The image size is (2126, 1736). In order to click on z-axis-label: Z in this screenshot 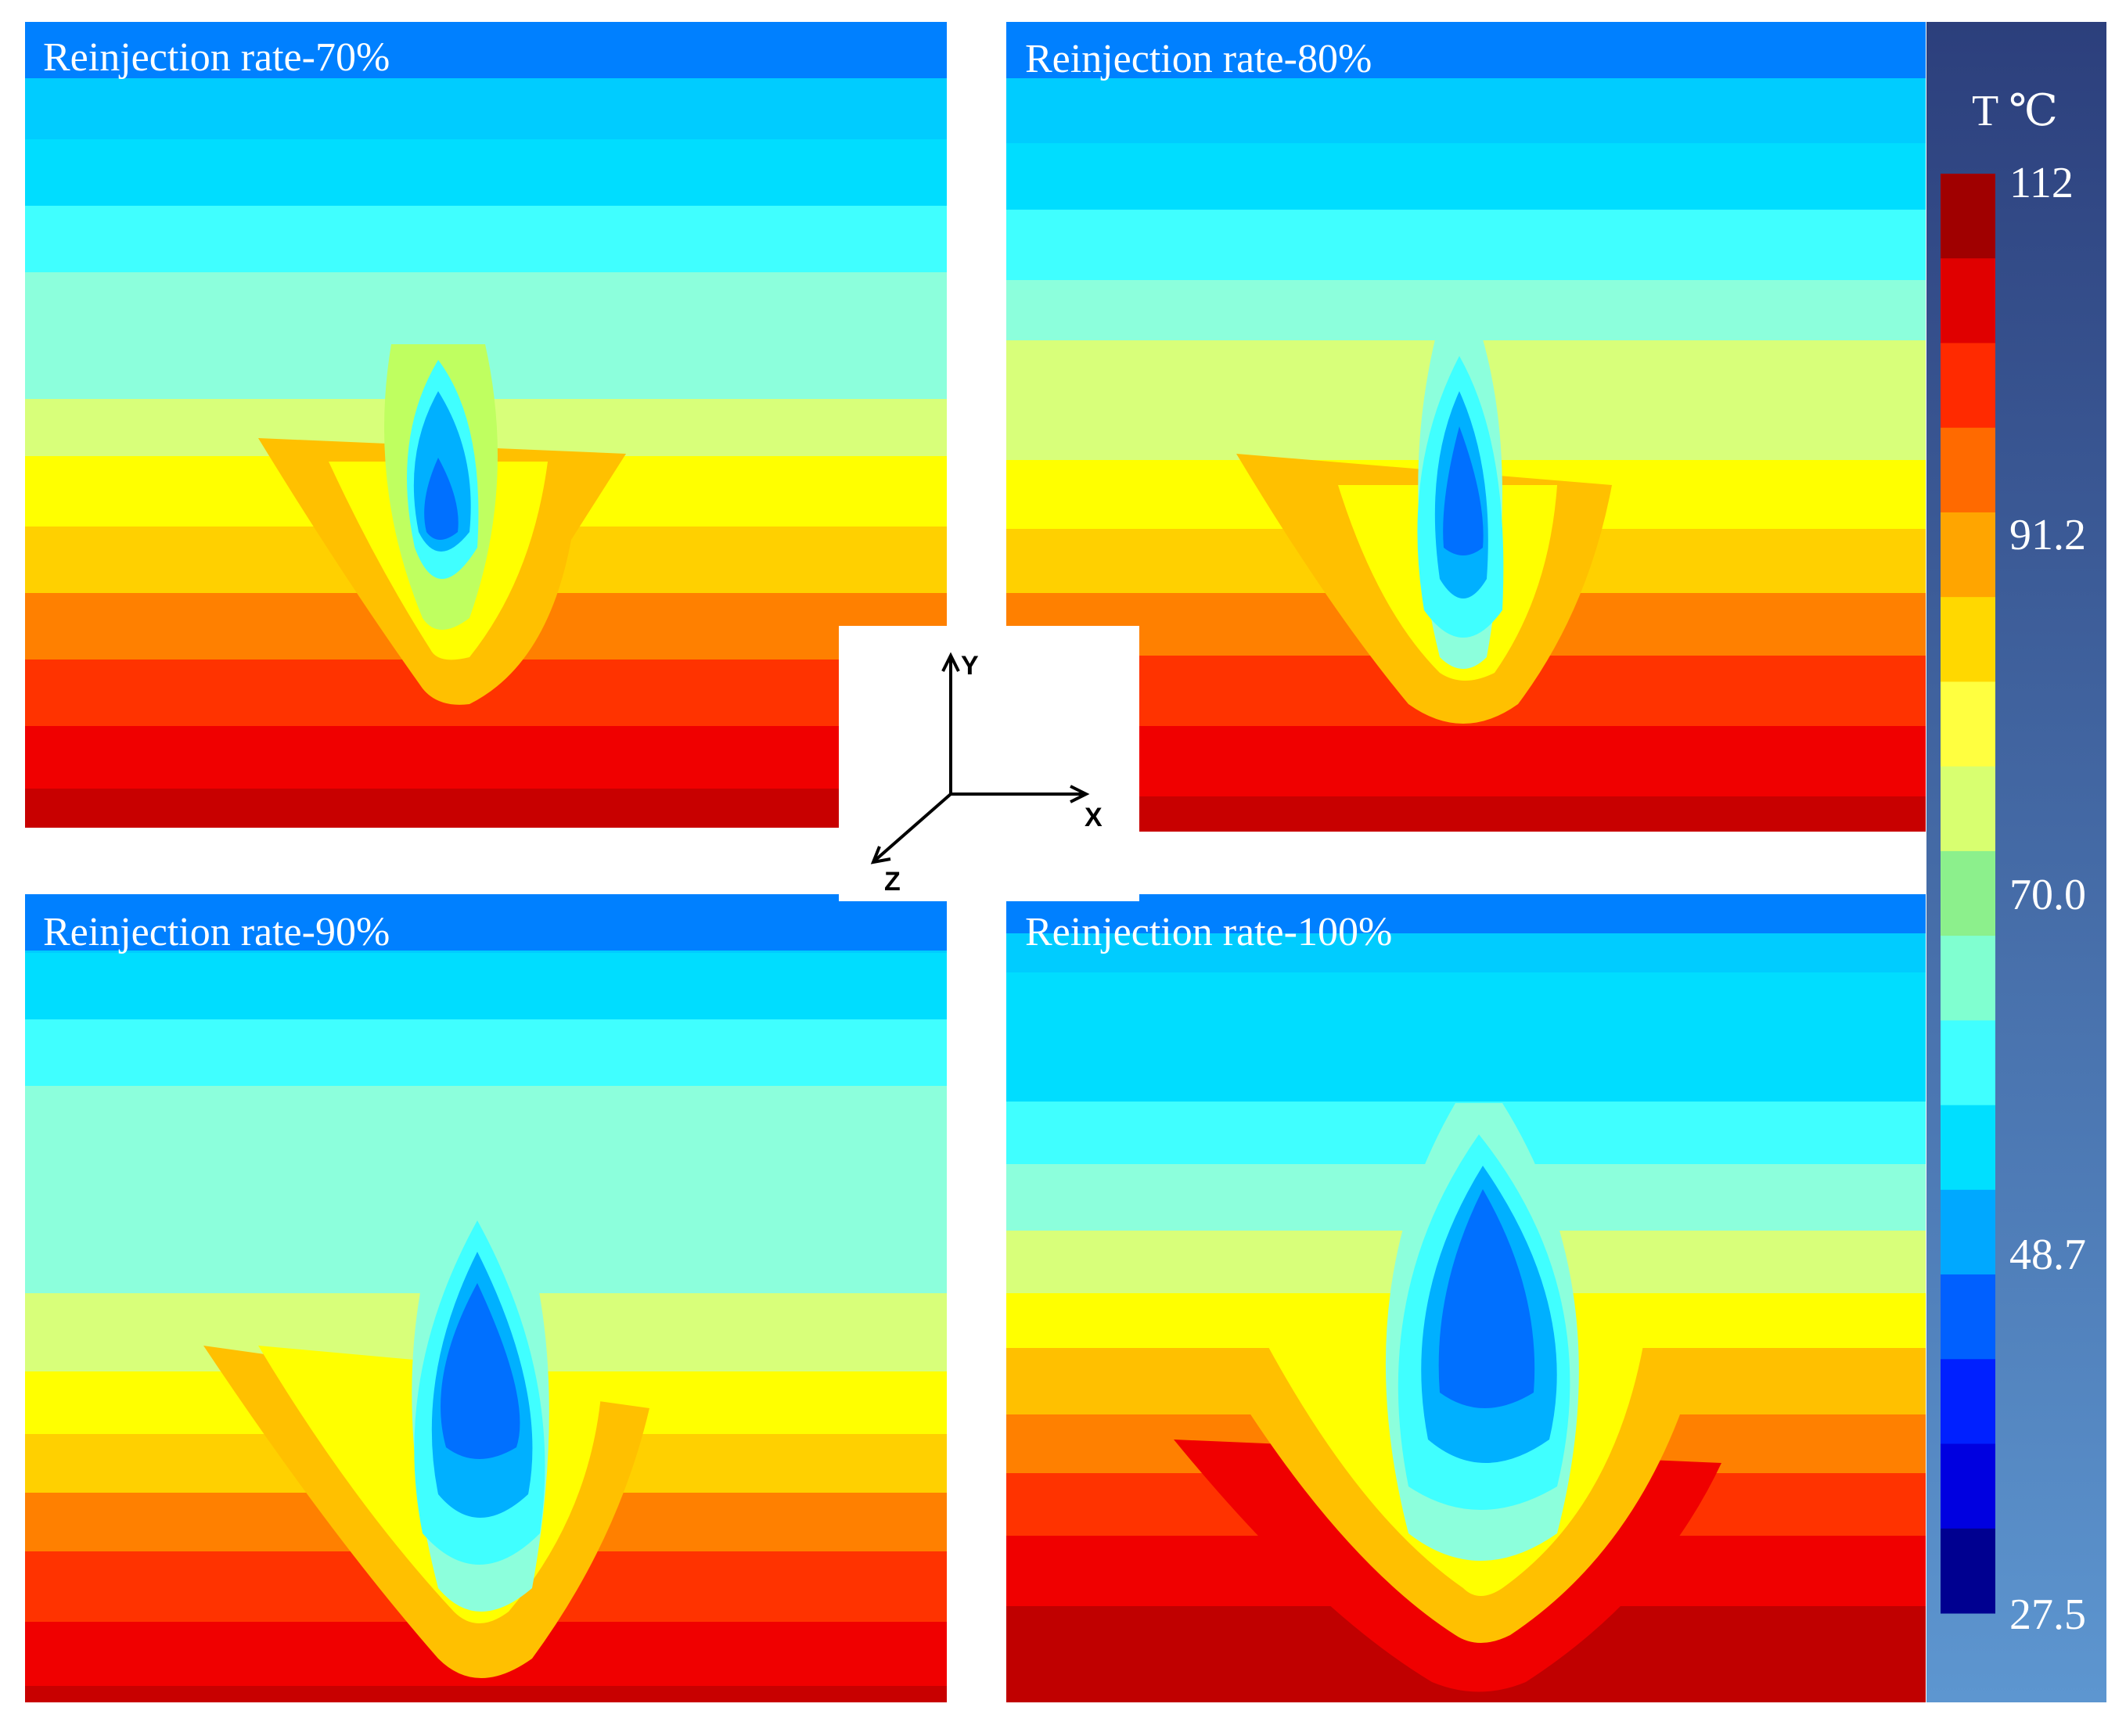, I will do `click(893, 882)`.